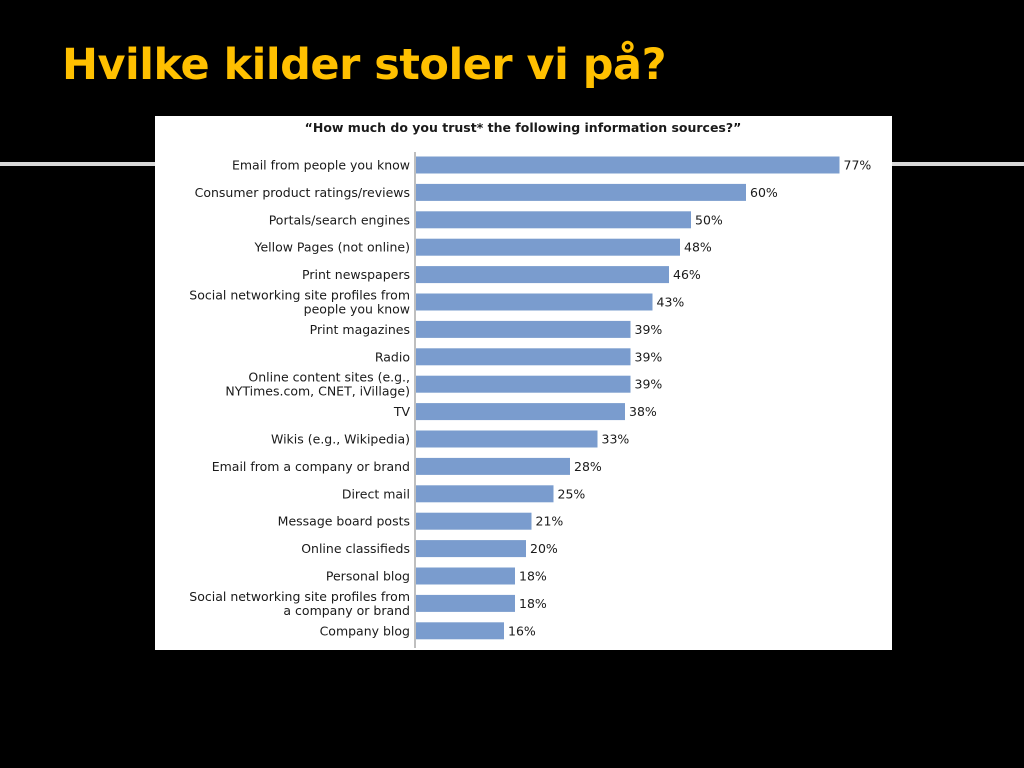 The image size is (1024, 768). Describe the element at coordinates (339, 219) in the screenshot. I see `category-label-2: Portals/search engines` at that location.